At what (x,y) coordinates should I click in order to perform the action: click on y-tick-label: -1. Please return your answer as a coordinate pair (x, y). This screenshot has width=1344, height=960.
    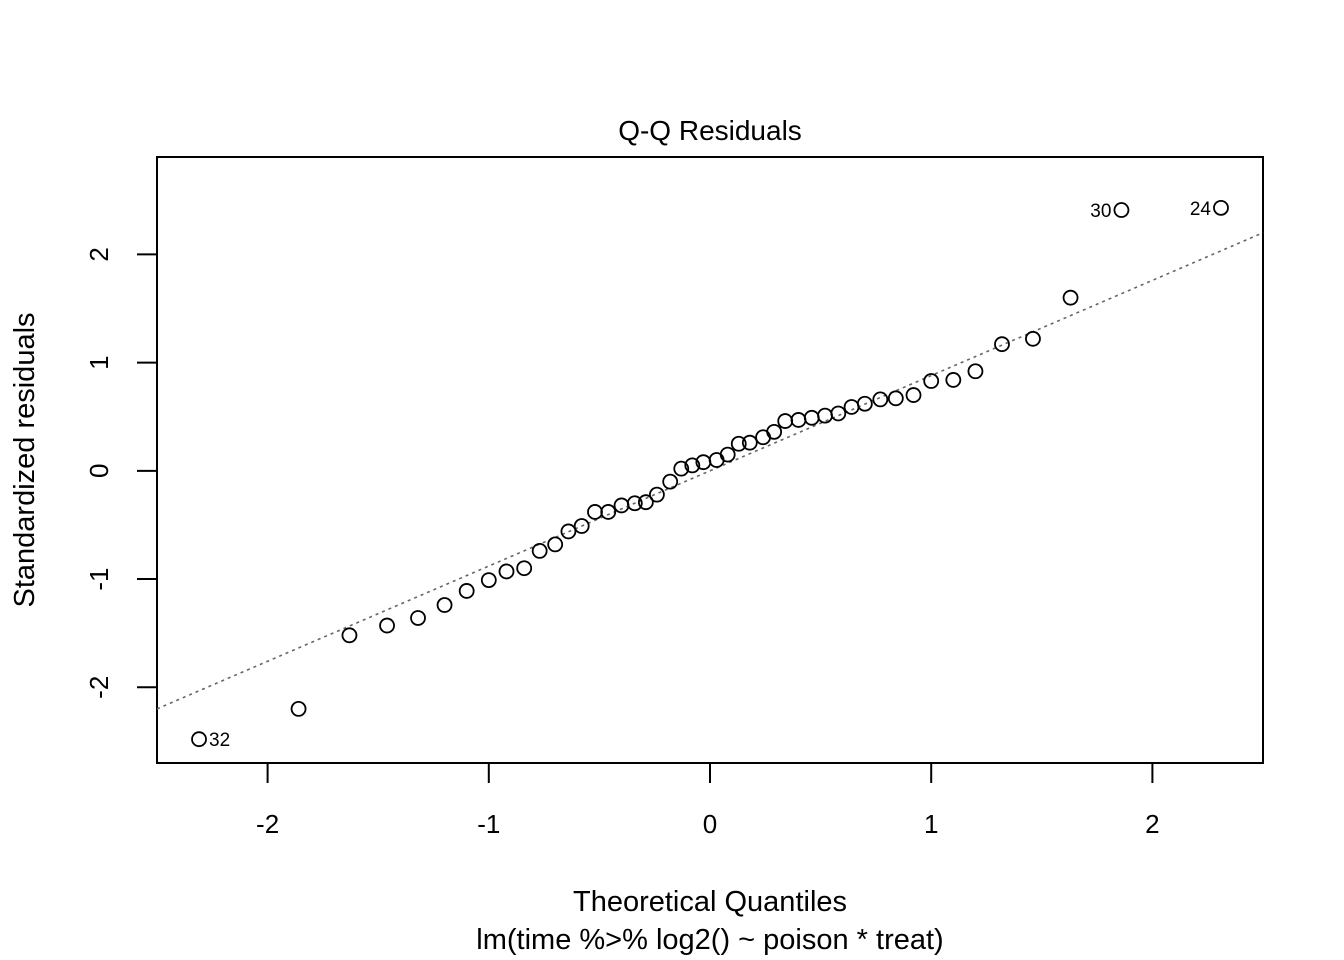
    Looking at the image, I should click on (99, 578).